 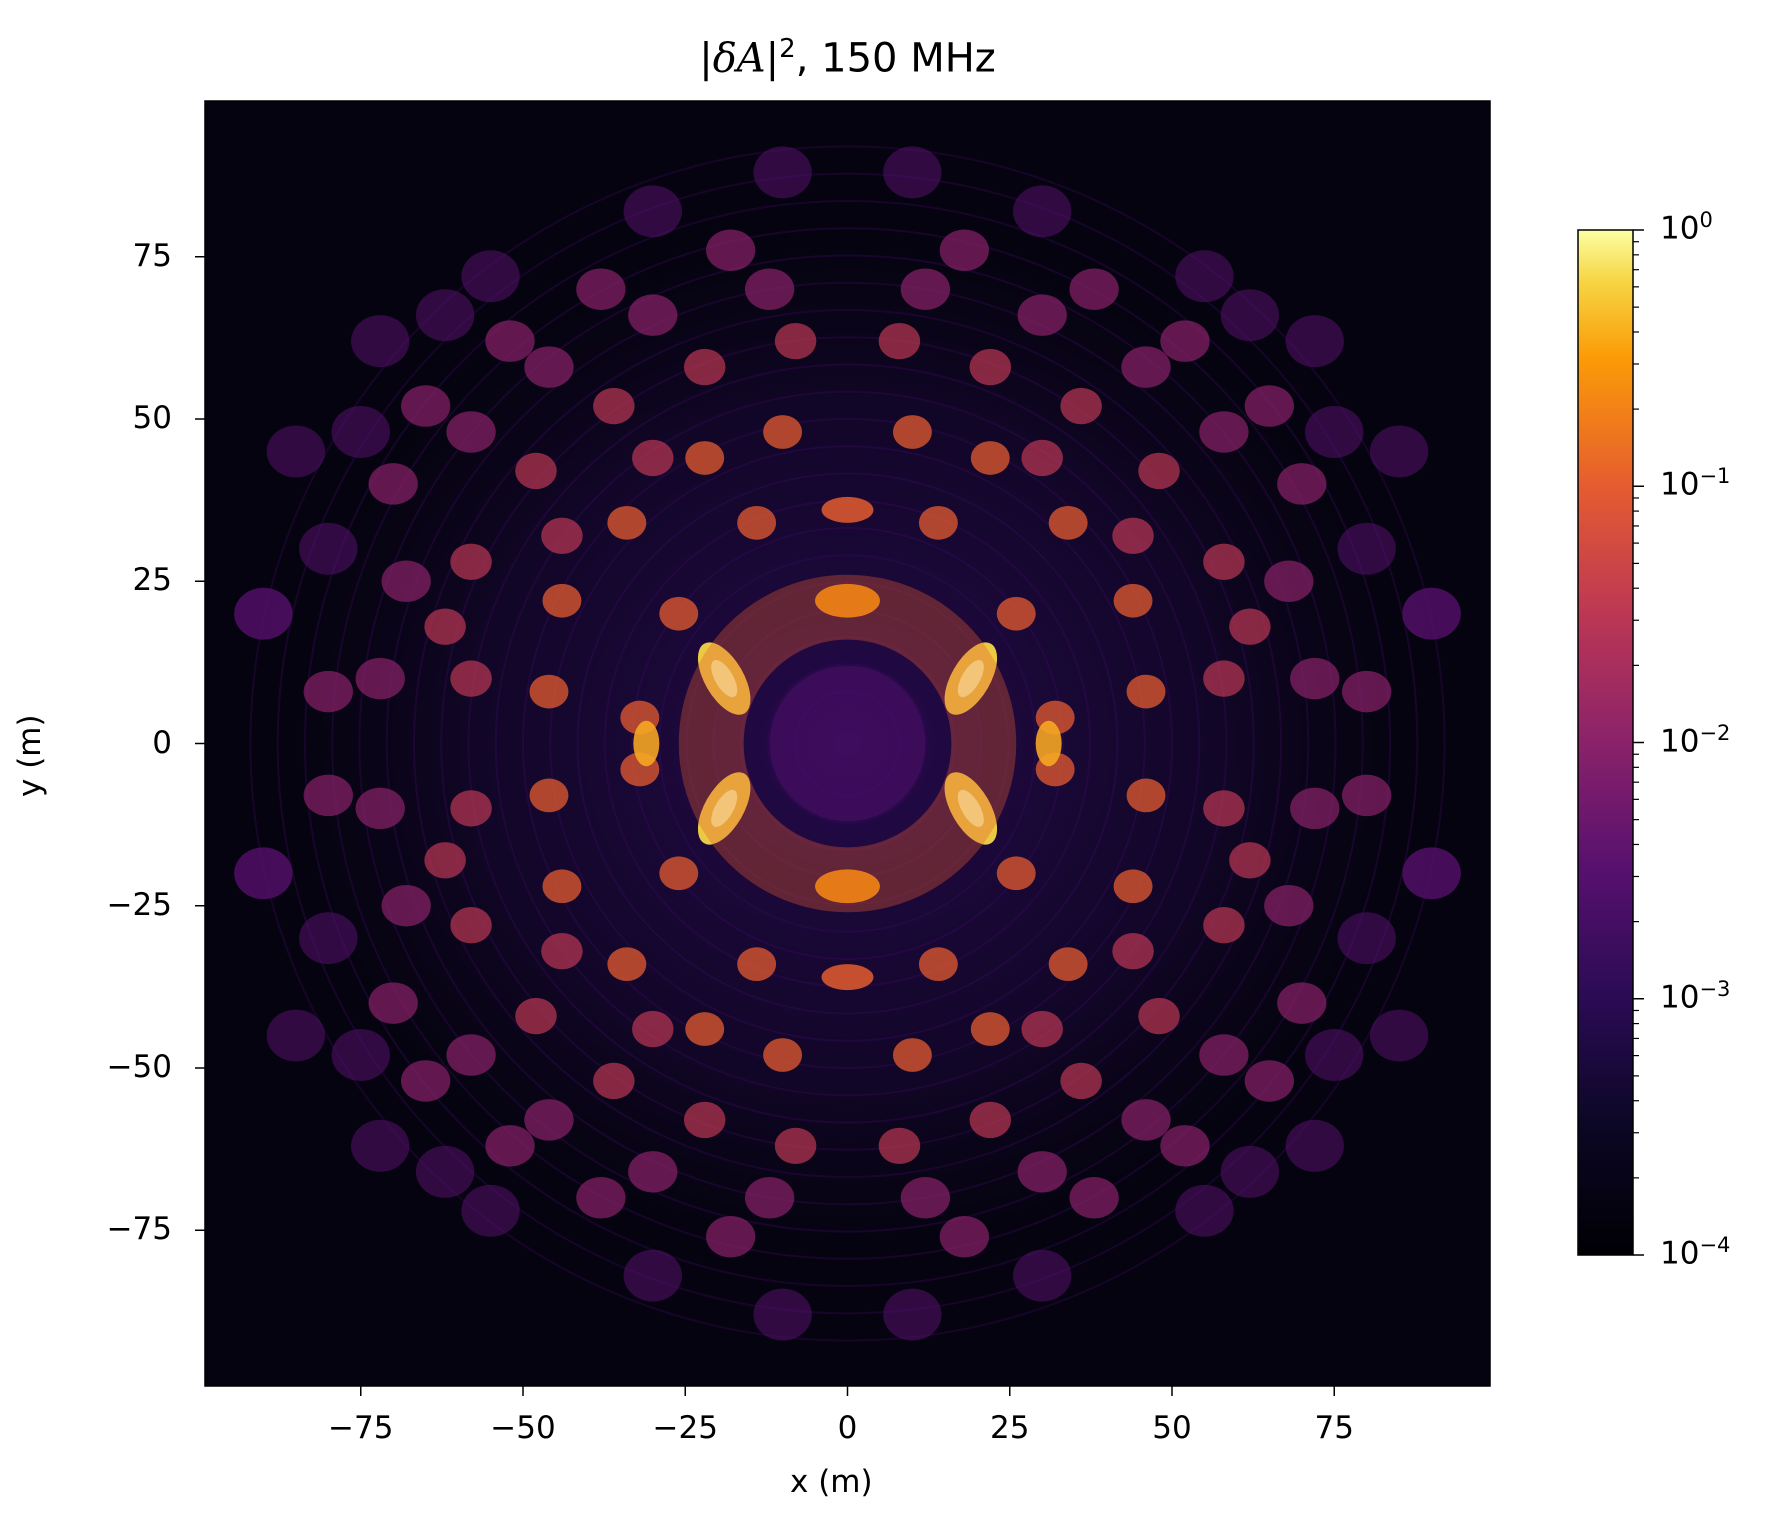 What do you see at coordinates (152, 580) in the screenshot?
I see `y-tick-label: 25` at bounding box center [152, 580].